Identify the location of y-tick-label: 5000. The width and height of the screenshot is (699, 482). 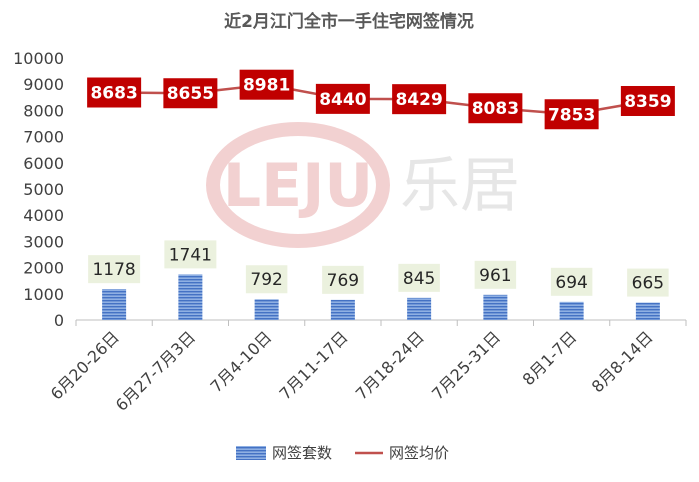
(43, 189).